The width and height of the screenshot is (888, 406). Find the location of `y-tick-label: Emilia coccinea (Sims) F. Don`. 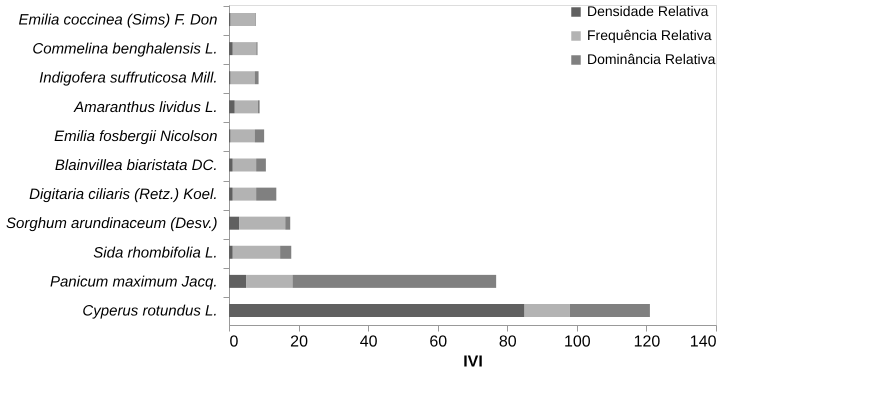

y-tick-label: Emilia coccinea (Sims) F. Don is located at coordinates (118, 20).